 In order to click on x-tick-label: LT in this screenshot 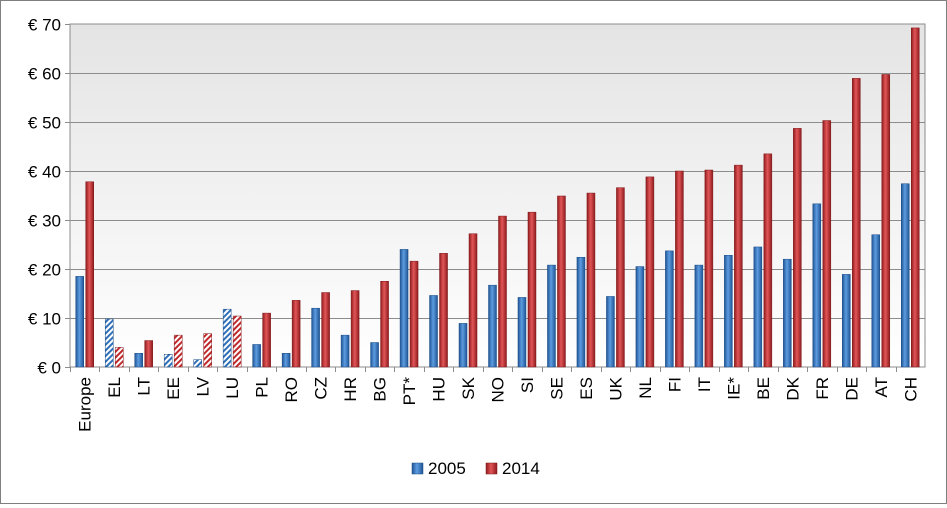, I will do `click(144, 386)`.